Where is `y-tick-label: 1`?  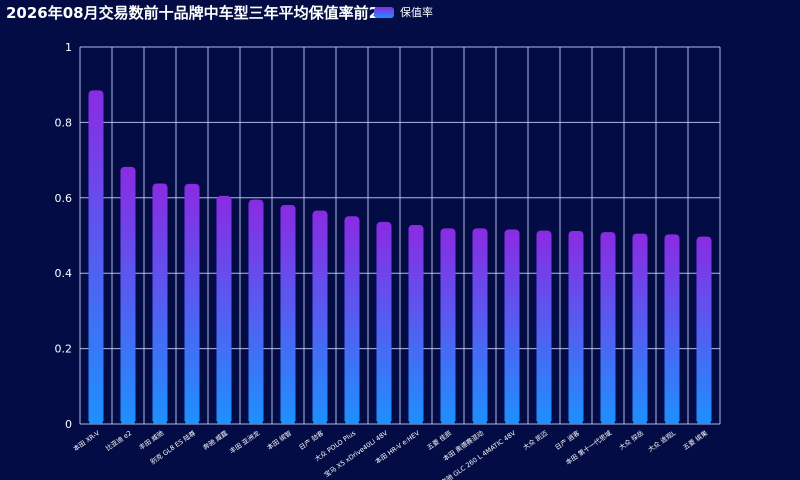
y-tick-label: 1 is located at coordinates (68, 47).